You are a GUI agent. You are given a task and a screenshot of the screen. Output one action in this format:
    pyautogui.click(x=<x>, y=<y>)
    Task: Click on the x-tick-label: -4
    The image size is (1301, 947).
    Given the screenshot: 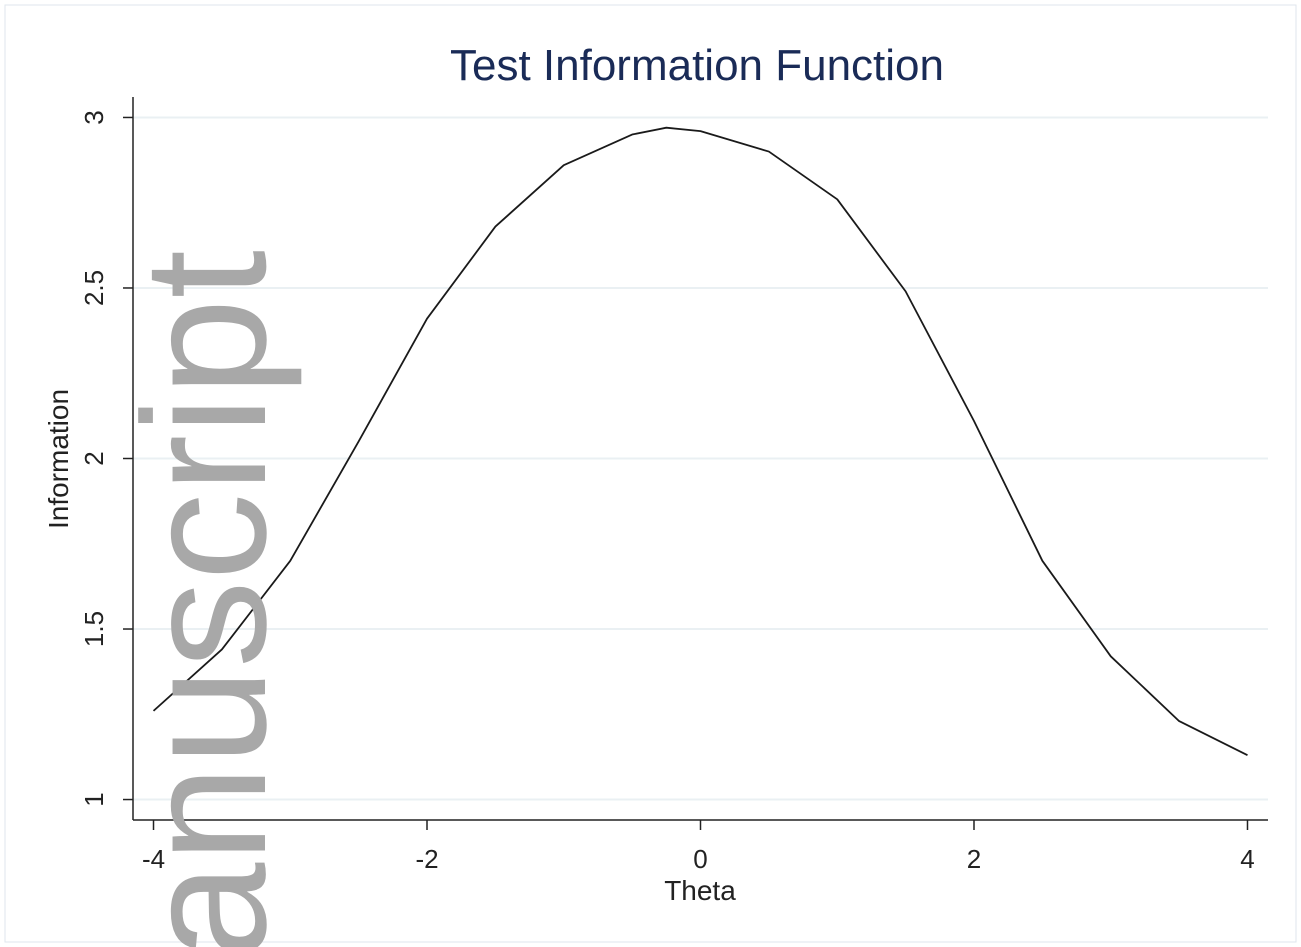 What is the action you would take?
    pyautogui.click(x=153, y=859)
    